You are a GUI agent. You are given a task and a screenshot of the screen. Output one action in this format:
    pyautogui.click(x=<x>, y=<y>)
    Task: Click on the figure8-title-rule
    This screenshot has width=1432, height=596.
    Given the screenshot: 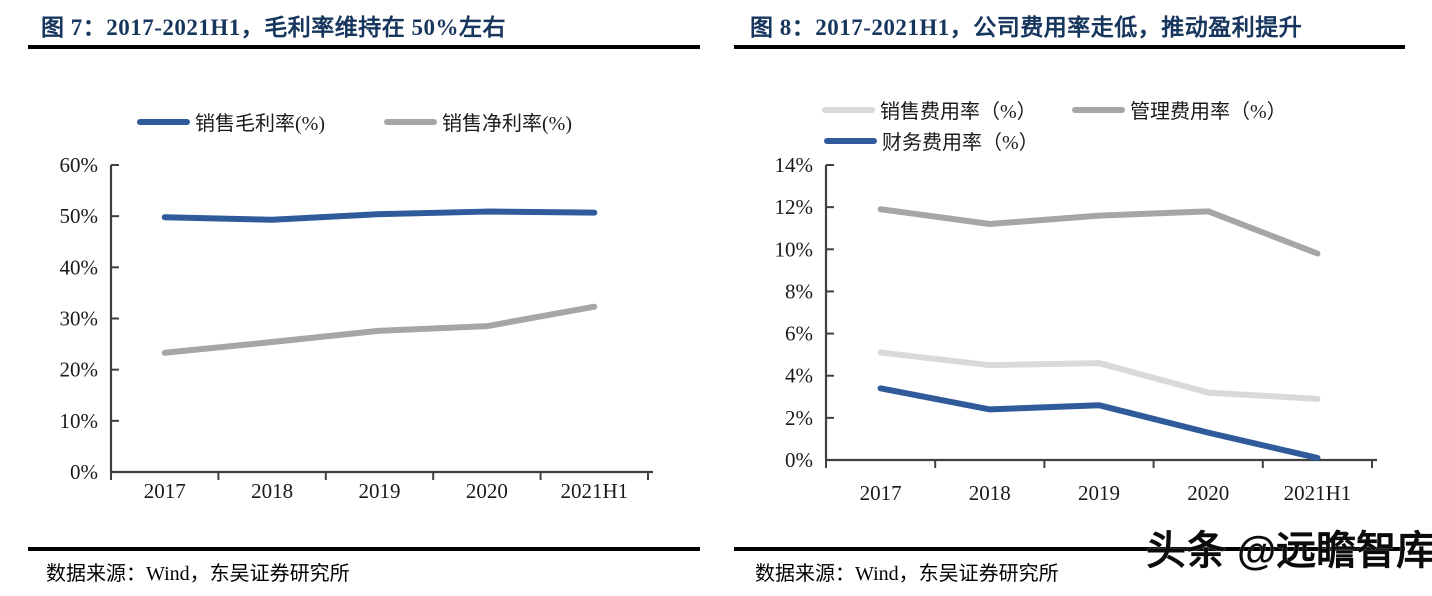 What is the action you would take?
    pyautogui.click(x=1069, y=47)
    